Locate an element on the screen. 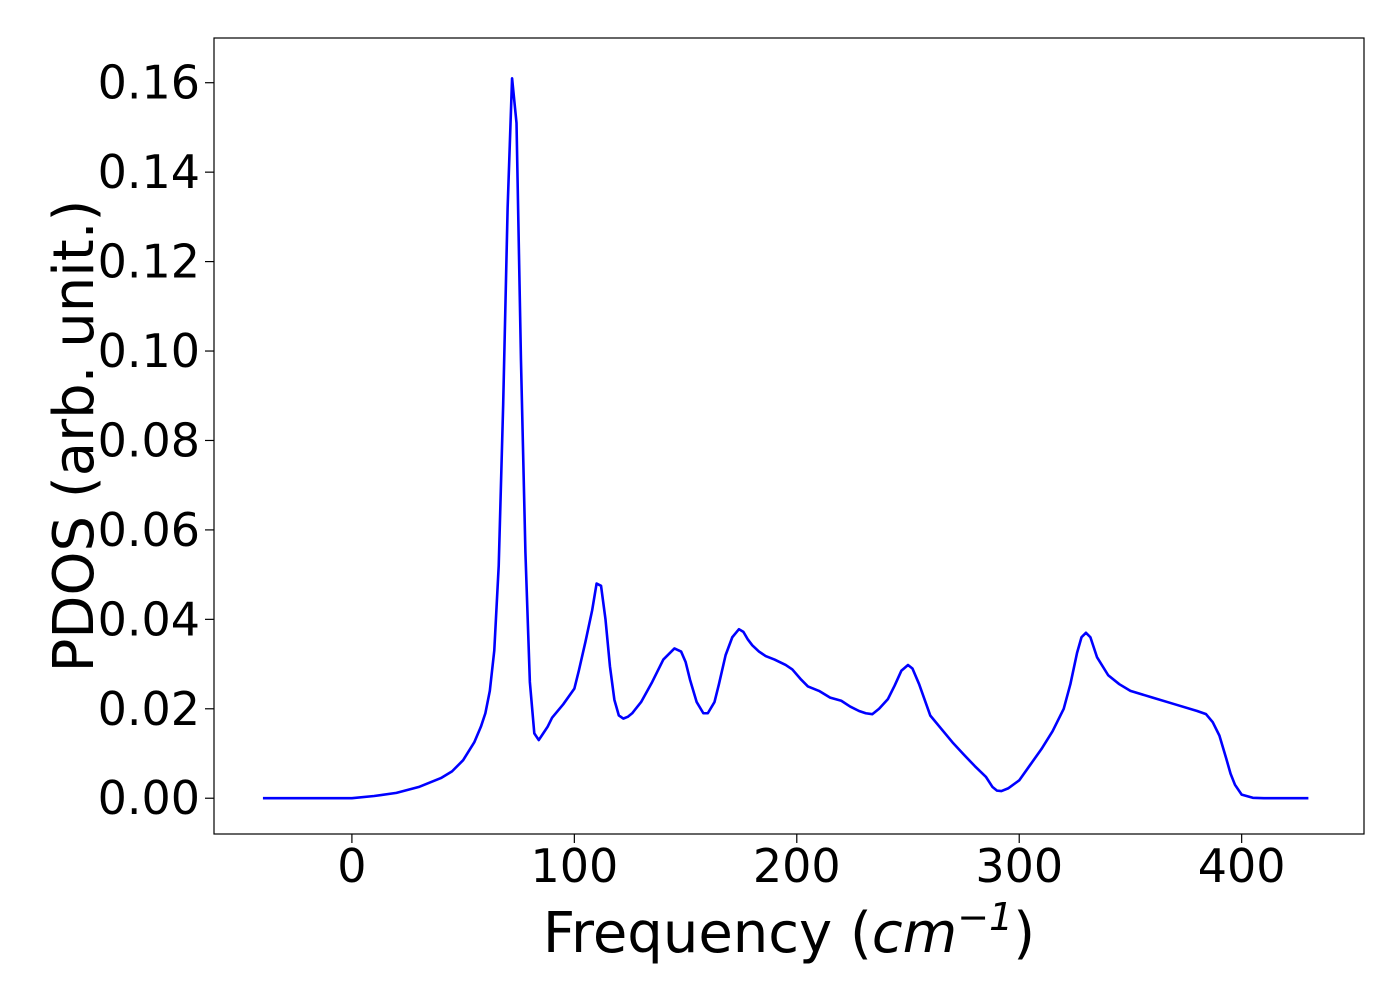 This screenshot has width=1400, height=1000. x-axis-label-unit-base: cm is located at coordinates (914, 933).